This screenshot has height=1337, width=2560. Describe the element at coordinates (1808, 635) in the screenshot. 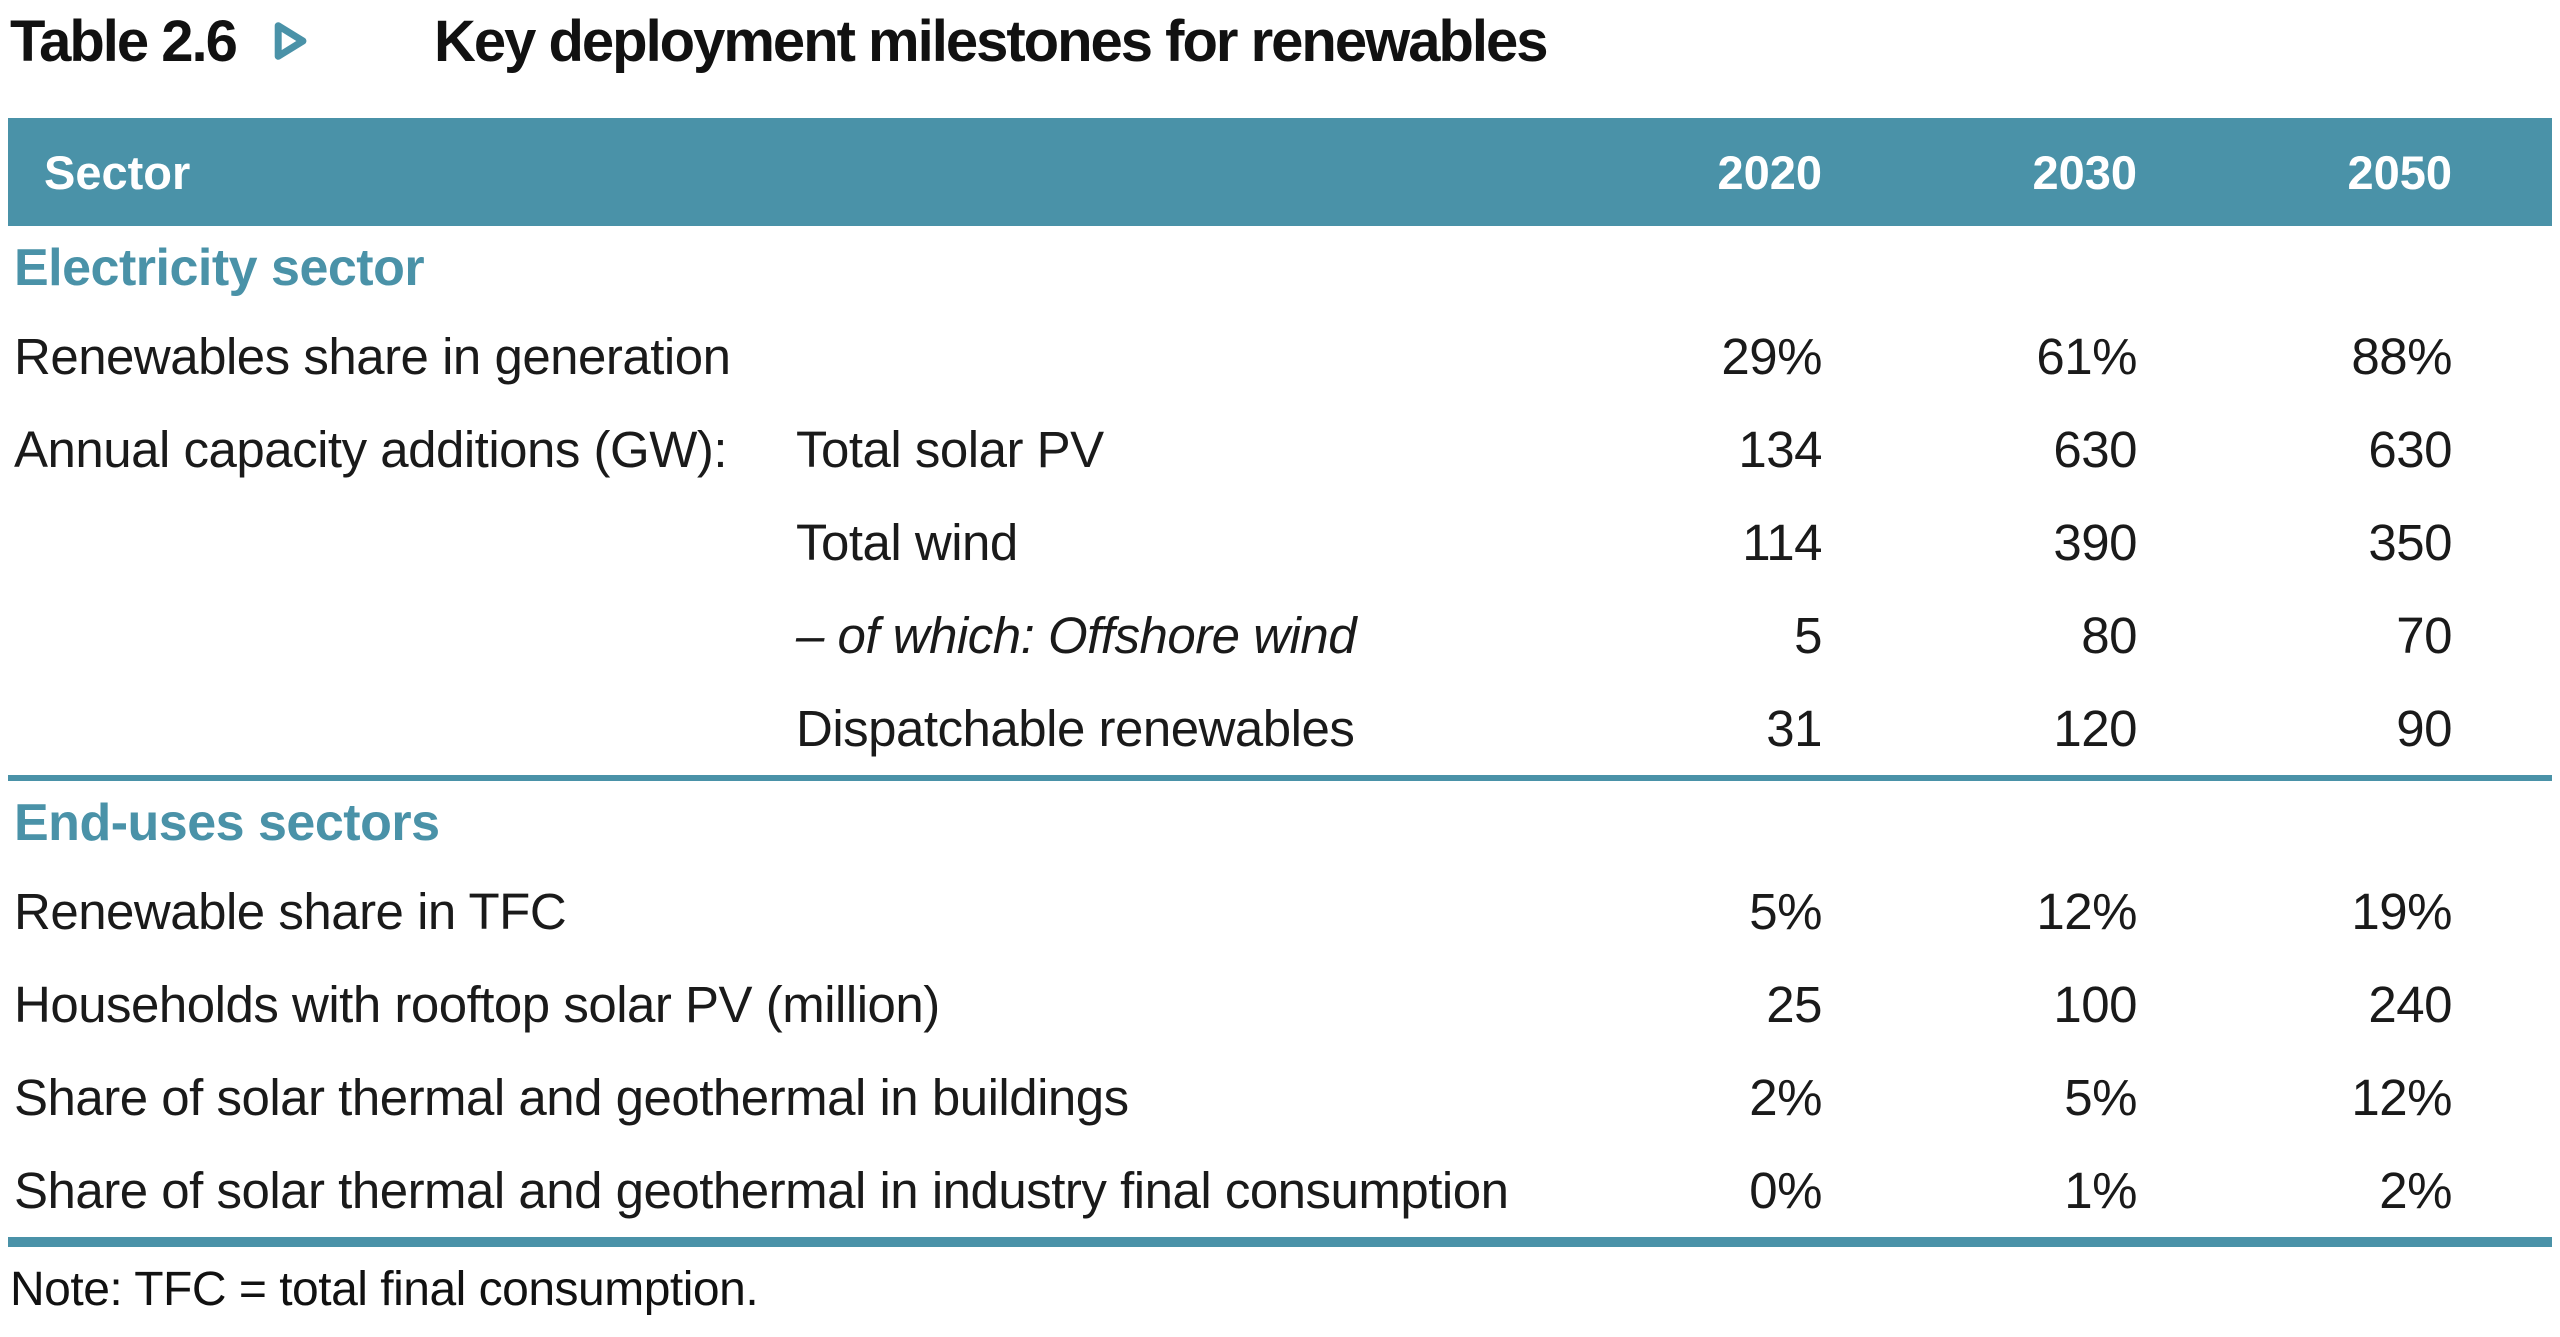

I see `value-2020: 5` at that location.